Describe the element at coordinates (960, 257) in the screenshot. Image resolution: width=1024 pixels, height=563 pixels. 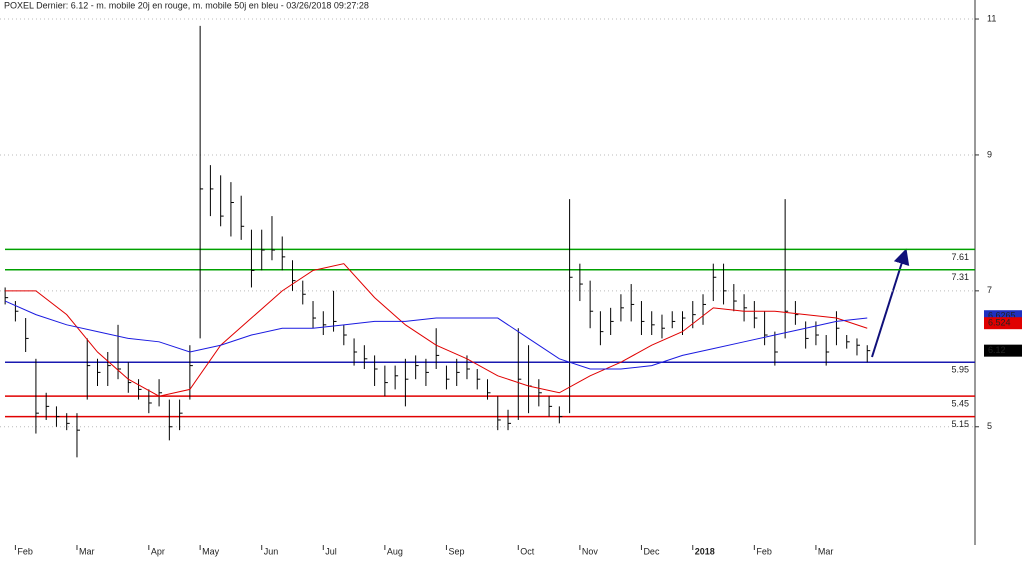
I see `level-label: 7.61` at that location.